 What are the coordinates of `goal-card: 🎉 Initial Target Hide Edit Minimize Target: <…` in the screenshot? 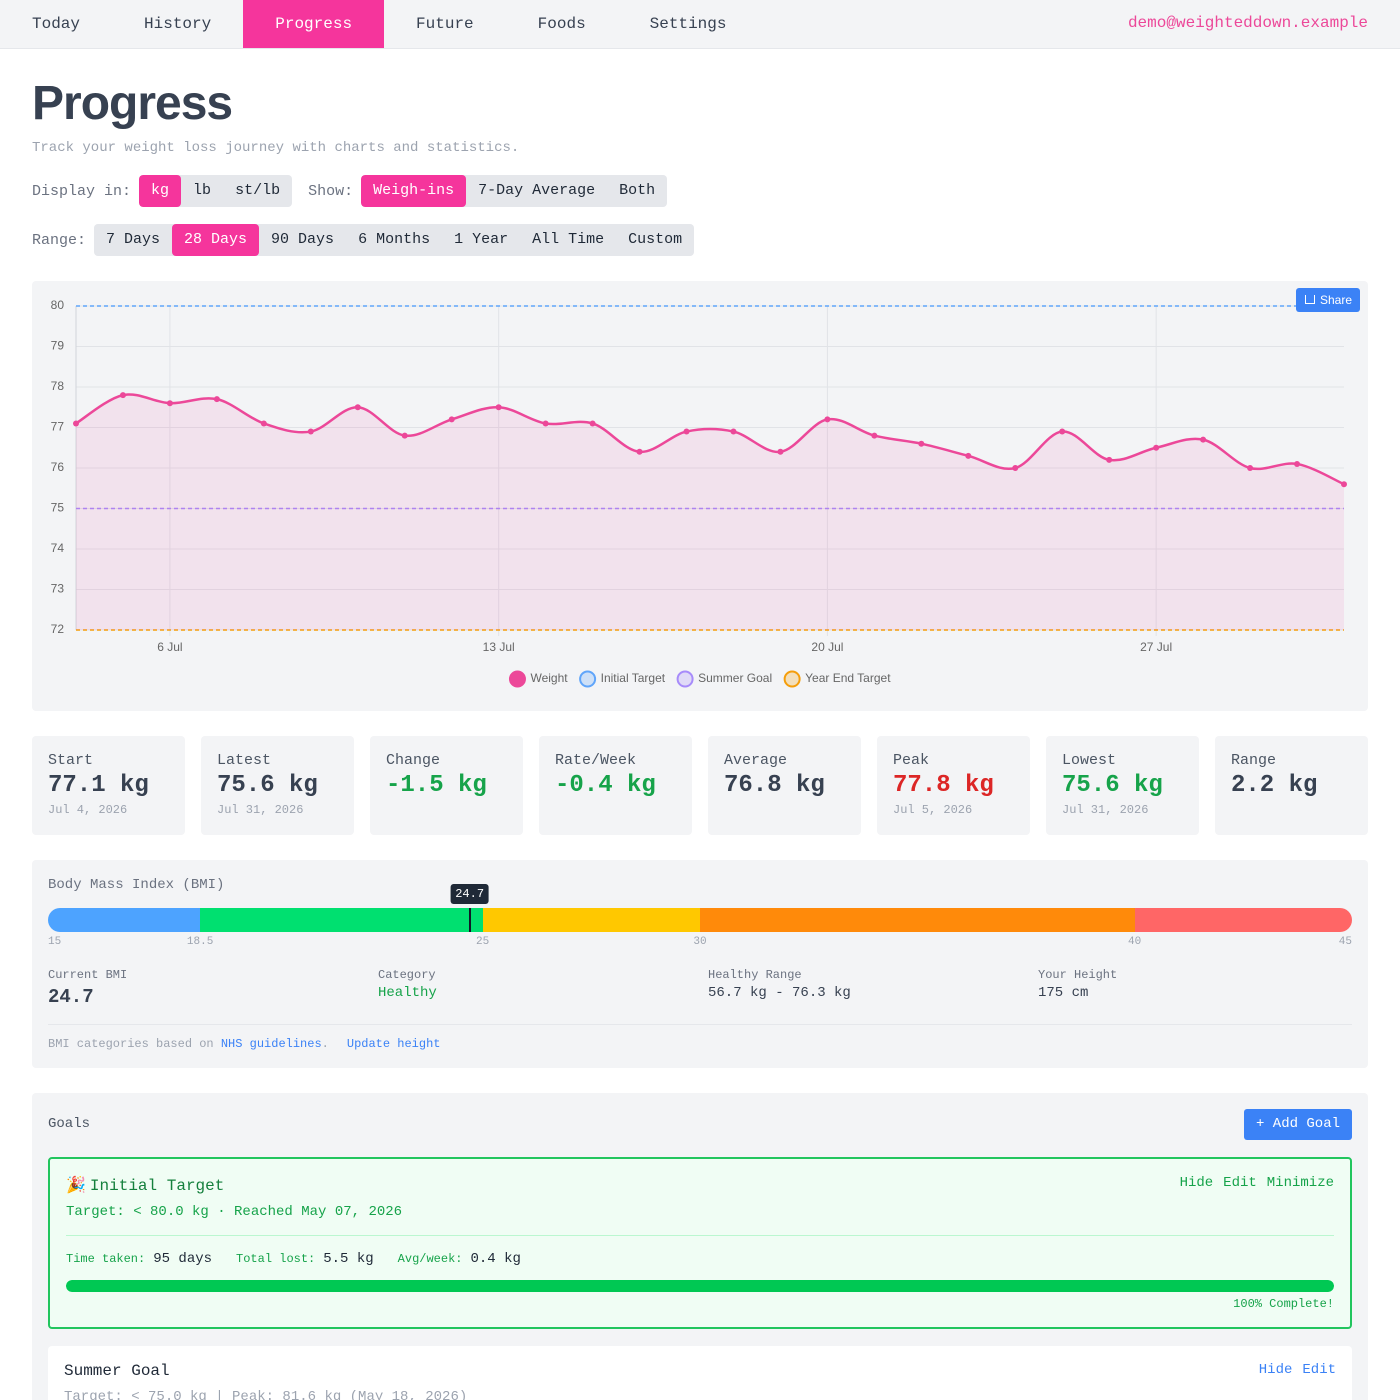 It's located at (700, 1243).